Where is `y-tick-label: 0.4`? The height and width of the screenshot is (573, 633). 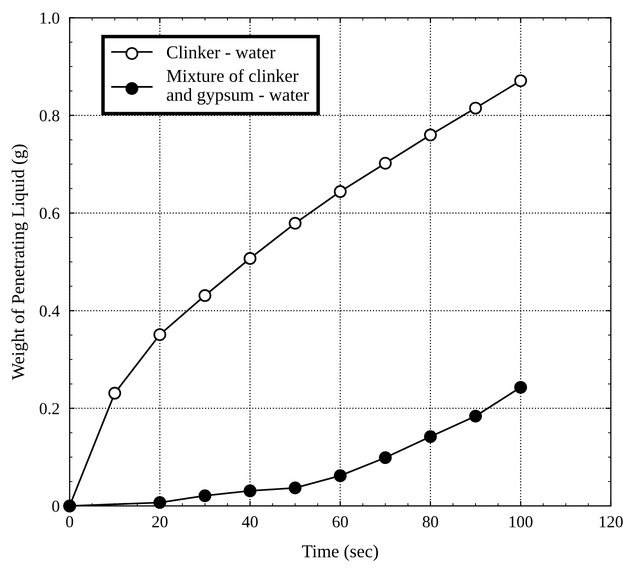 y-tick-label: 0.4 is located at coordinates (50, 311).